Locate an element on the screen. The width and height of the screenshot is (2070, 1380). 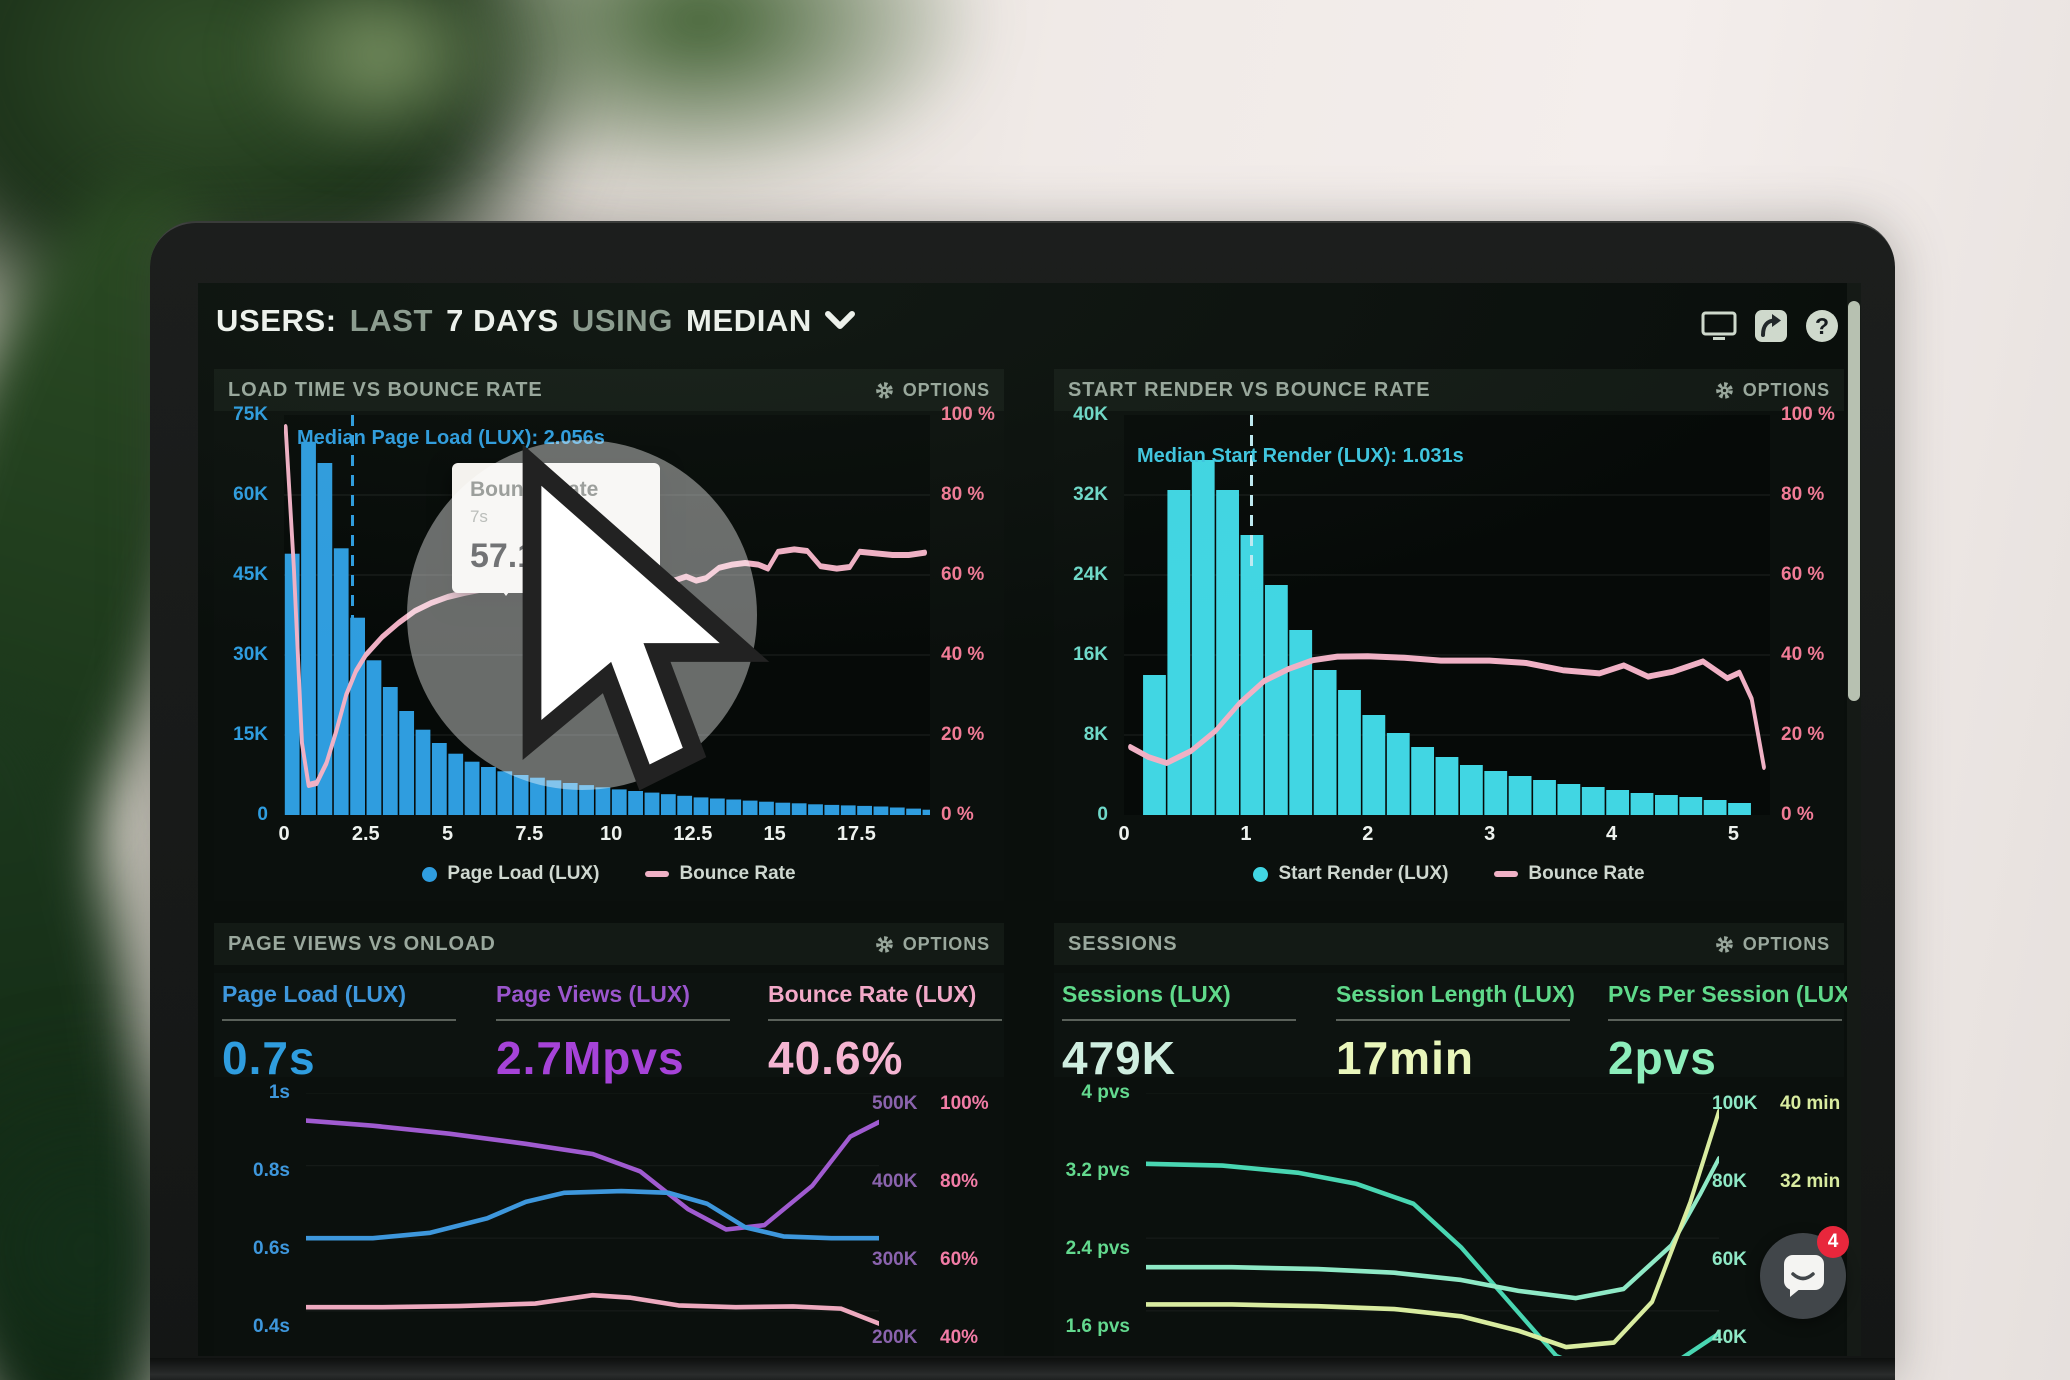
chart-plot: Median Start Render (LUX): 1.031s is located at coordinates (1447, 615).